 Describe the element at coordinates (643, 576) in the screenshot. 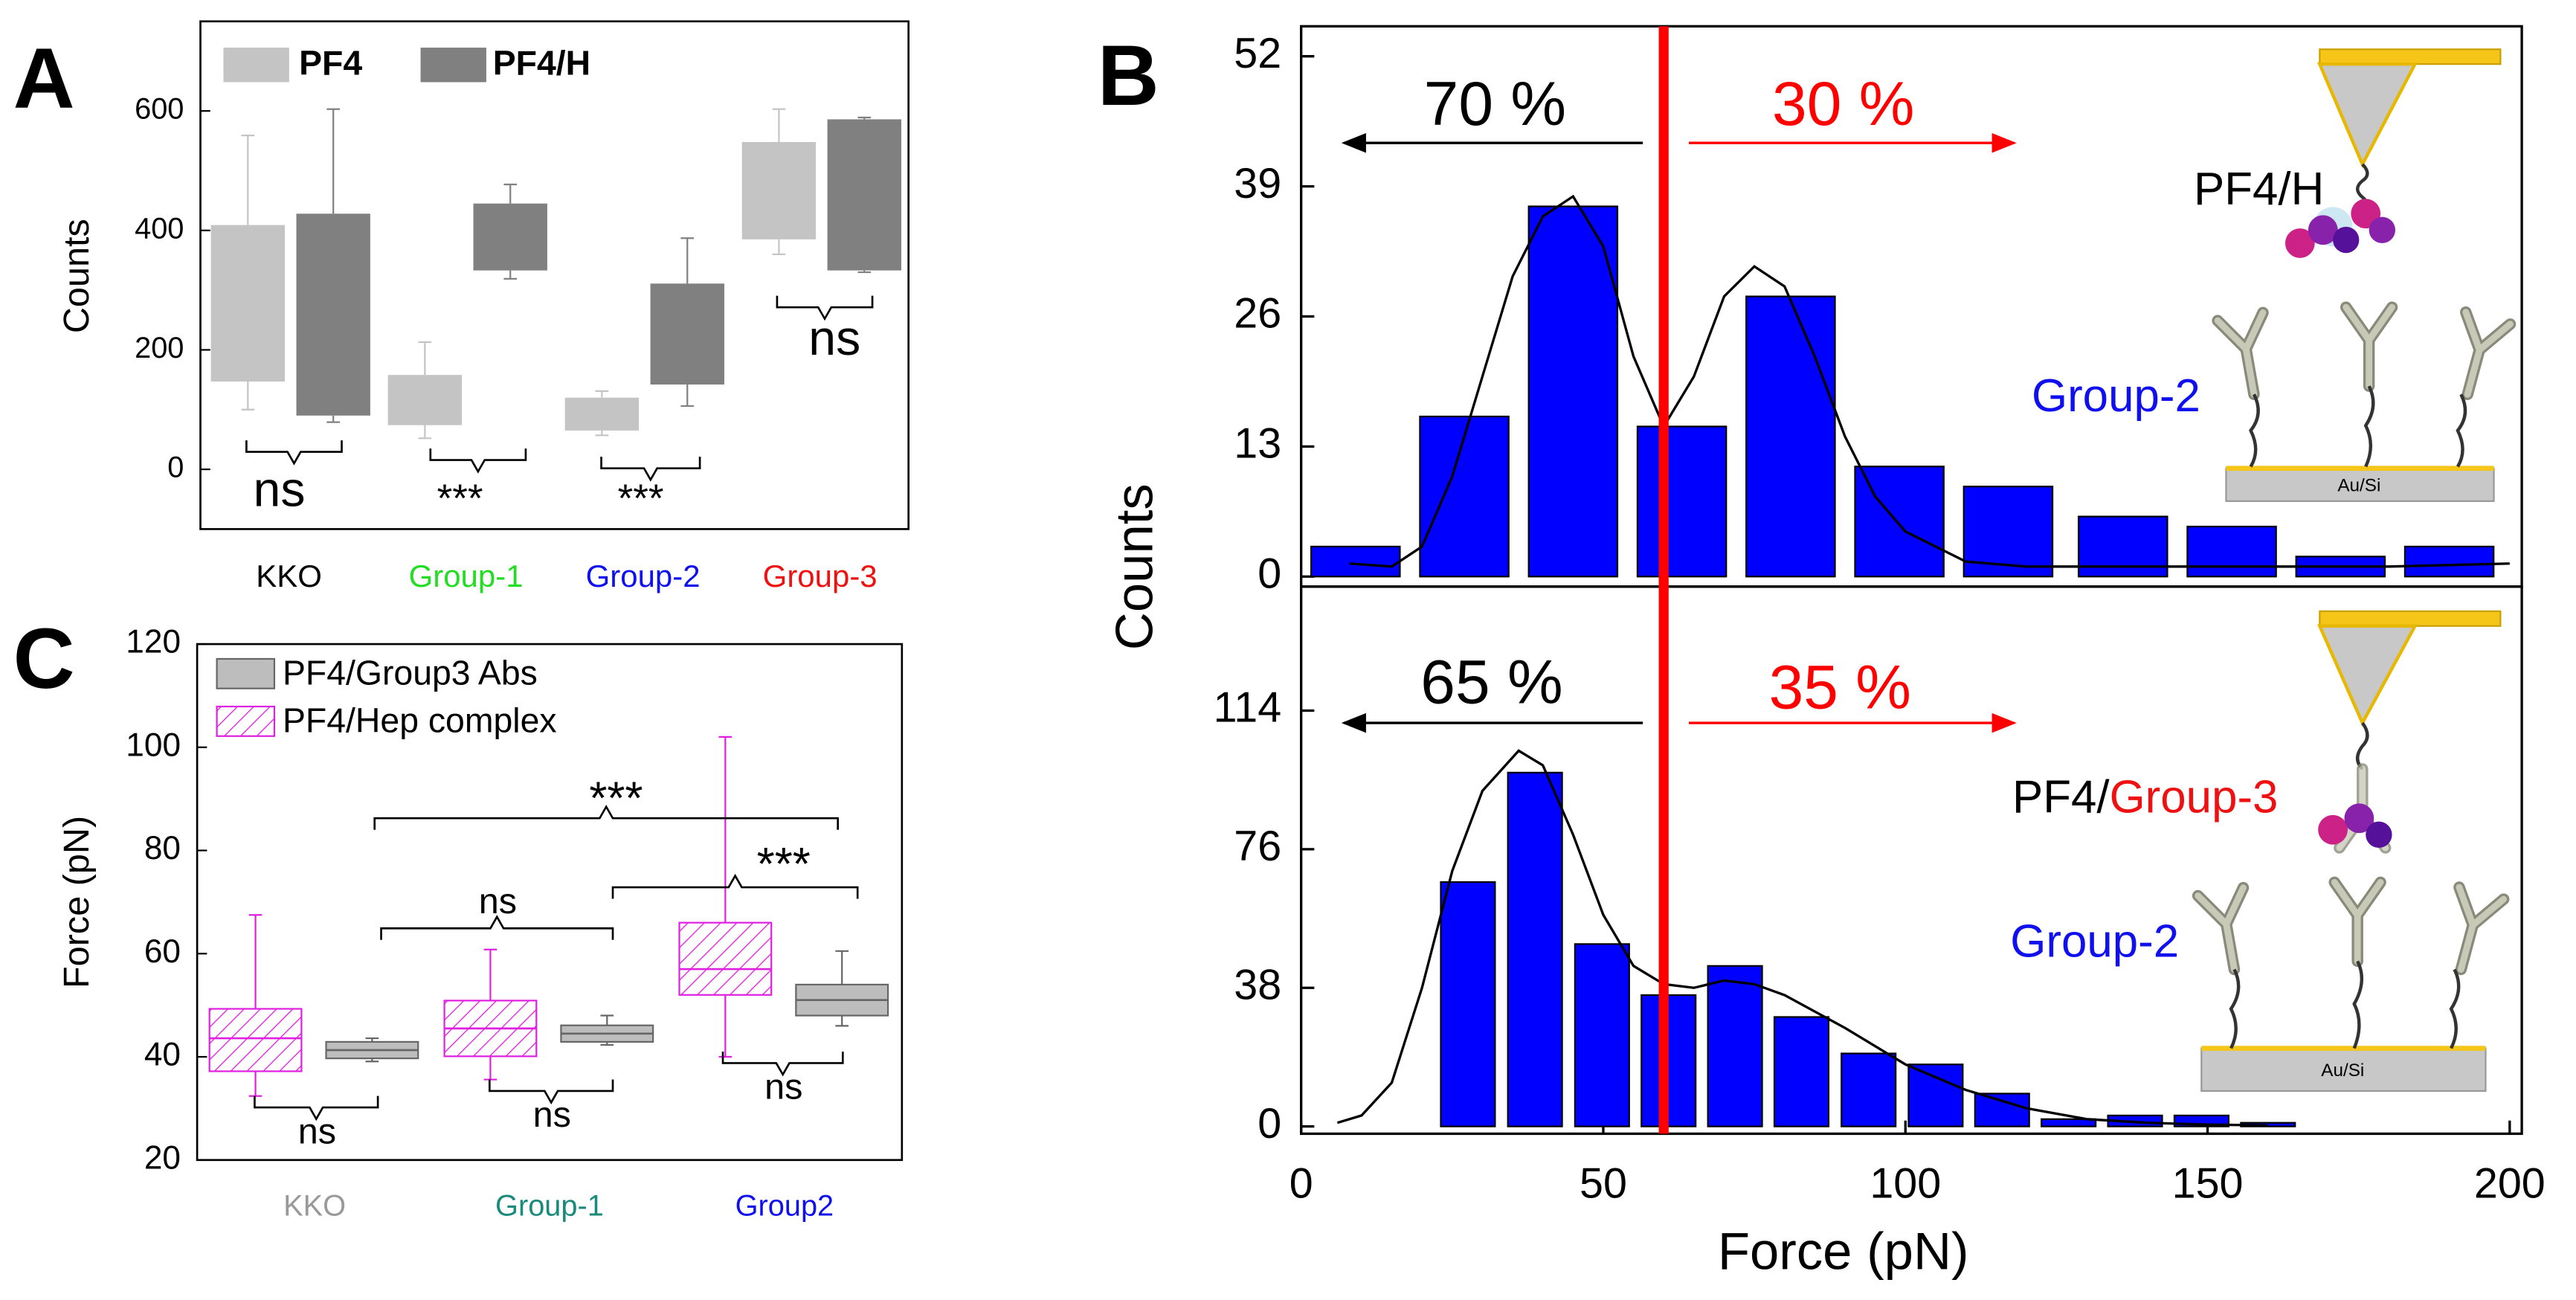

I see `x-tick-label: Group-2` at that location.